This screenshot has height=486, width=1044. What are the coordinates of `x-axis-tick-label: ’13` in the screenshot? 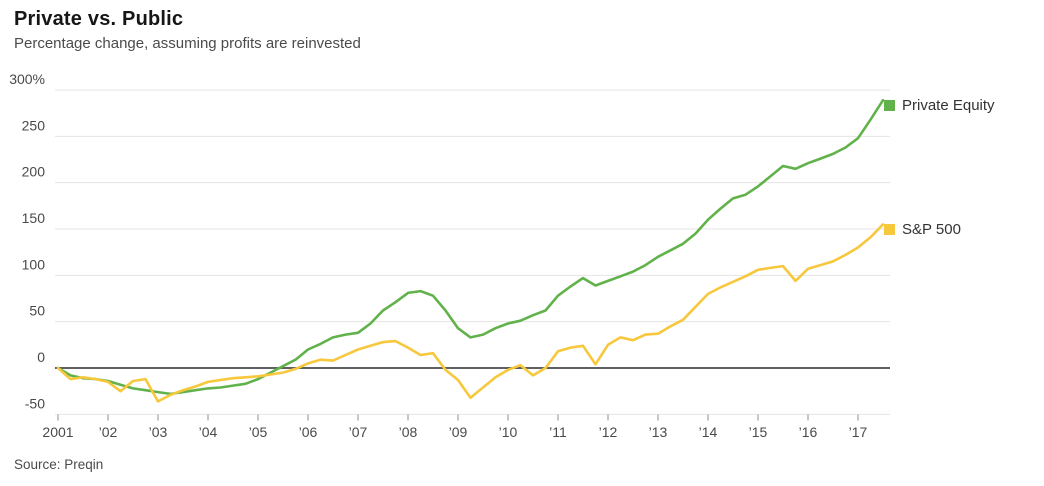 It's located at (658, 432).